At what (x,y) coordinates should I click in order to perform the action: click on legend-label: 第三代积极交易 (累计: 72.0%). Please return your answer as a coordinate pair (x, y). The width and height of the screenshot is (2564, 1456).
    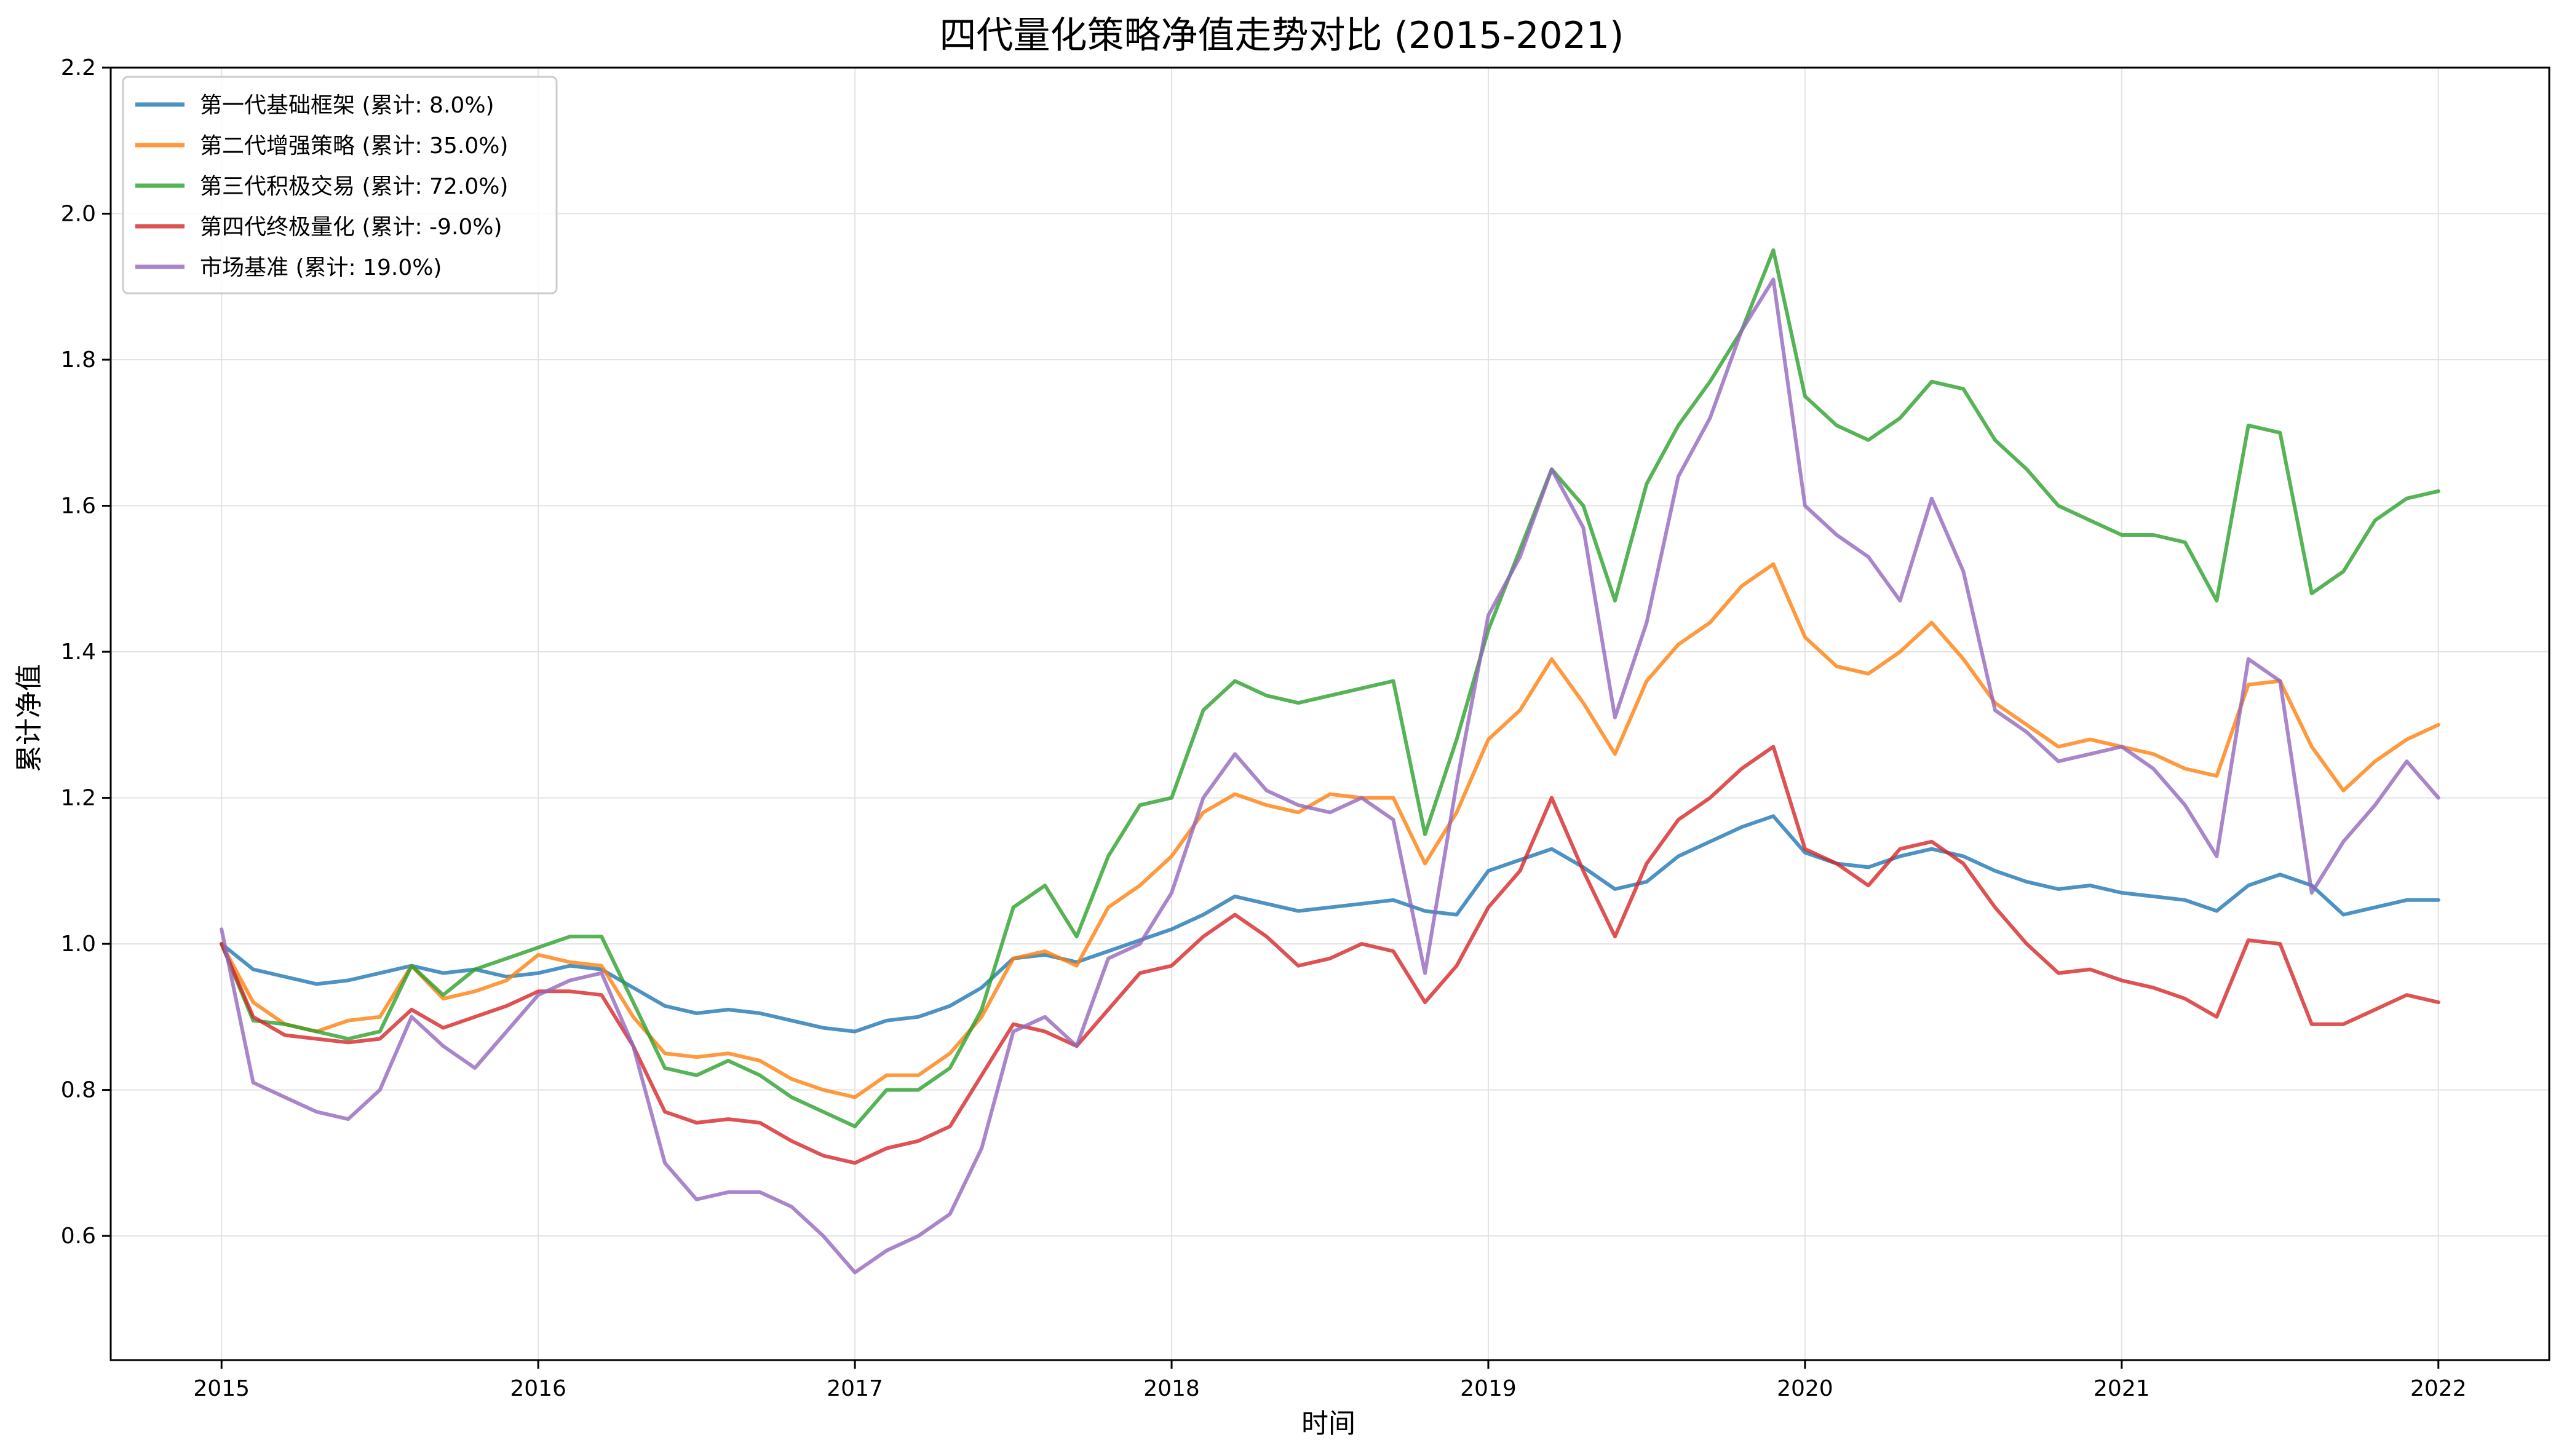
    Looking at the image, I should click on (354, 187).